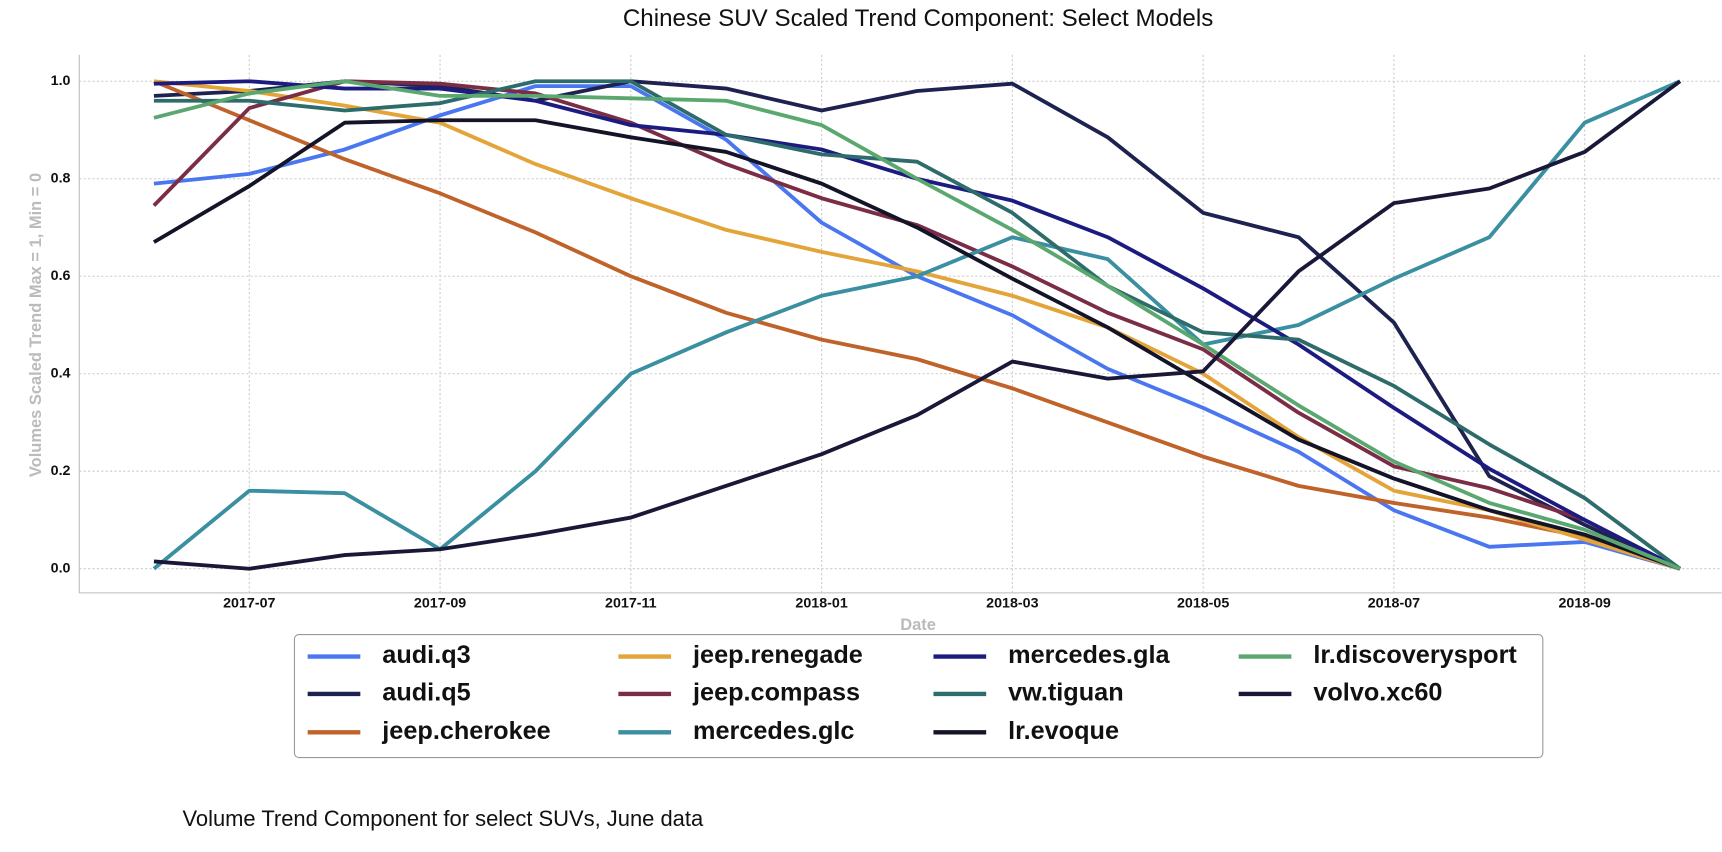 This screenshot has height=852, width=1722. What do you see at coordinates (61, 81) in the screenshot?
I see `y-tick-label: 1.0` at bounding box center [61, 81].